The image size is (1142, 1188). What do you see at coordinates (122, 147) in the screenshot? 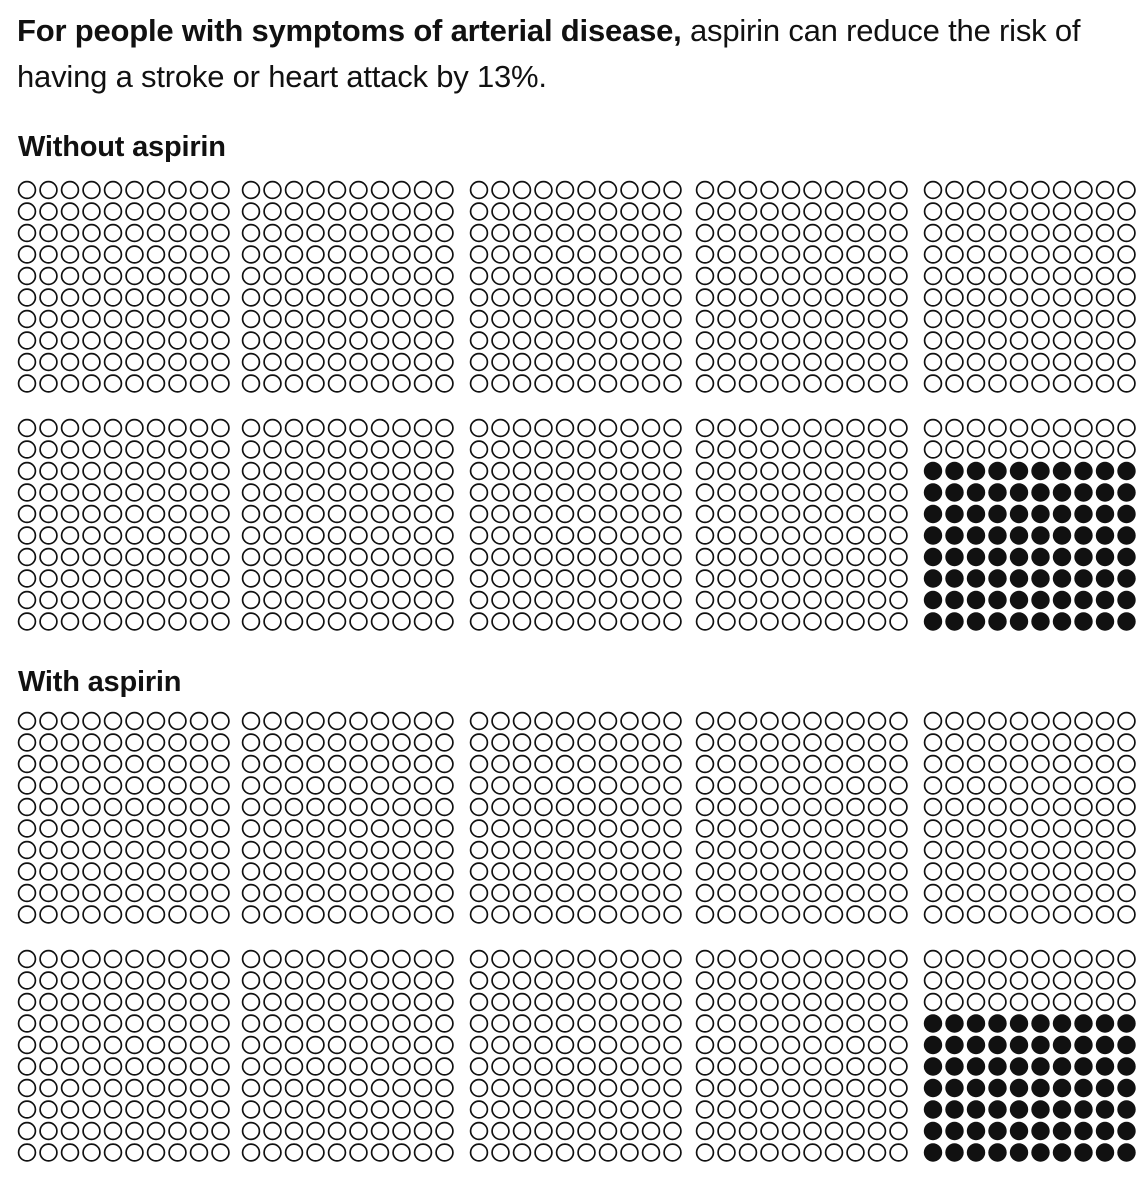
I see `without-aspirin-label: Without aspirin` at bounding box center [122, 147].